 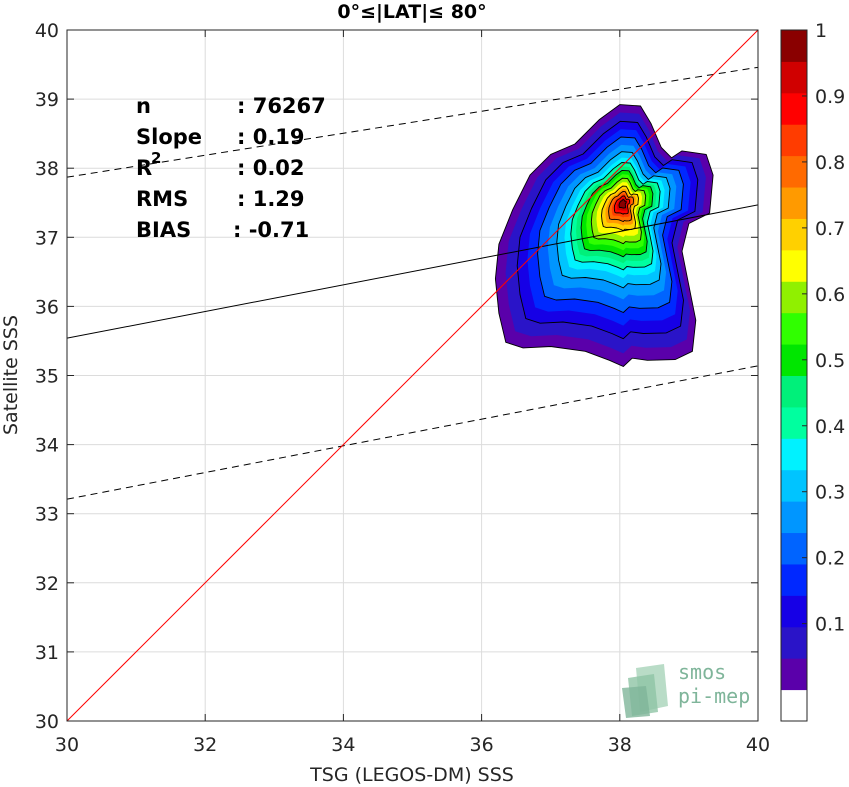 I want to click on colorbar: 0.1 0.2 0.3 0.4 0.5 0.6 0.7 0.8 0.9 1, so click(x=812, y=371).